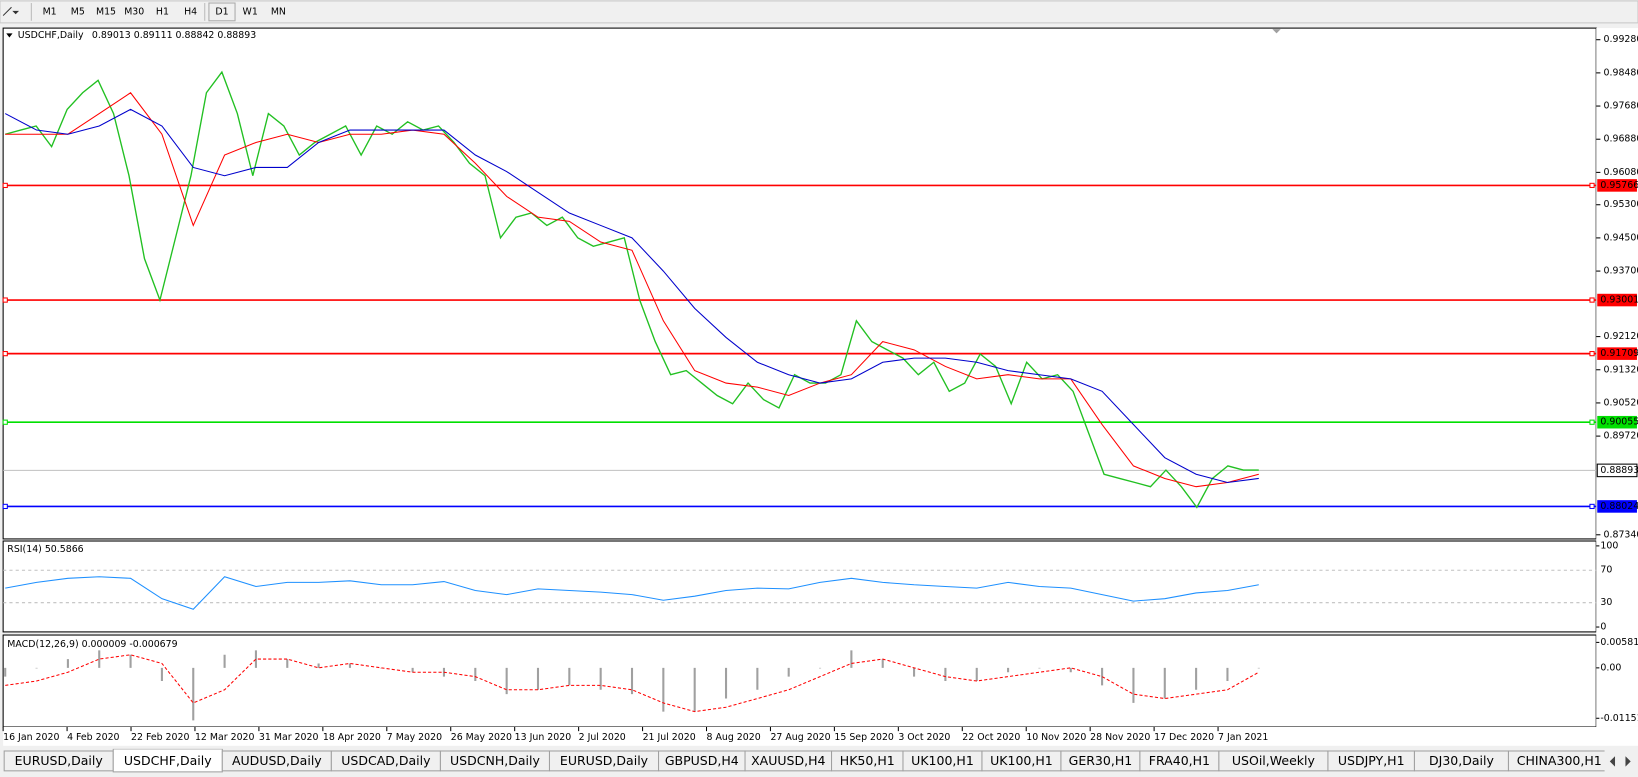 The width and height of the screenshot is (1638, 777). I want to click on timeframe-label: D1, so click(221, 11).